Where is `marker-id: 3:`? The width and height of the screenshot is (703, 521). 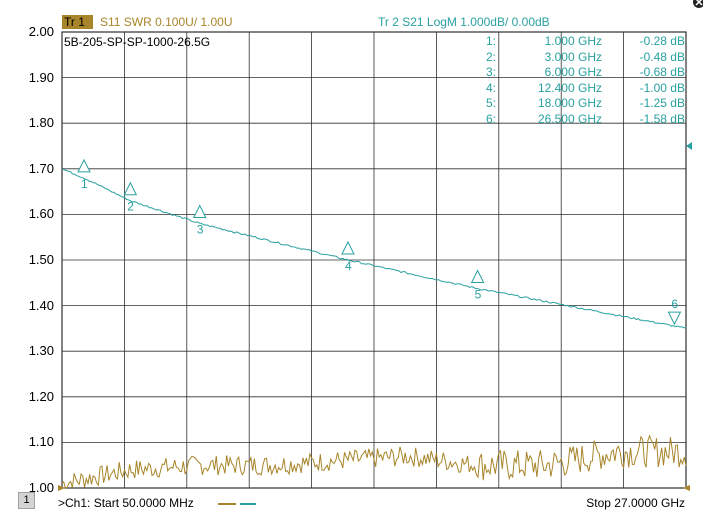
marker-id: 3: is located at coordinates (490, 72).